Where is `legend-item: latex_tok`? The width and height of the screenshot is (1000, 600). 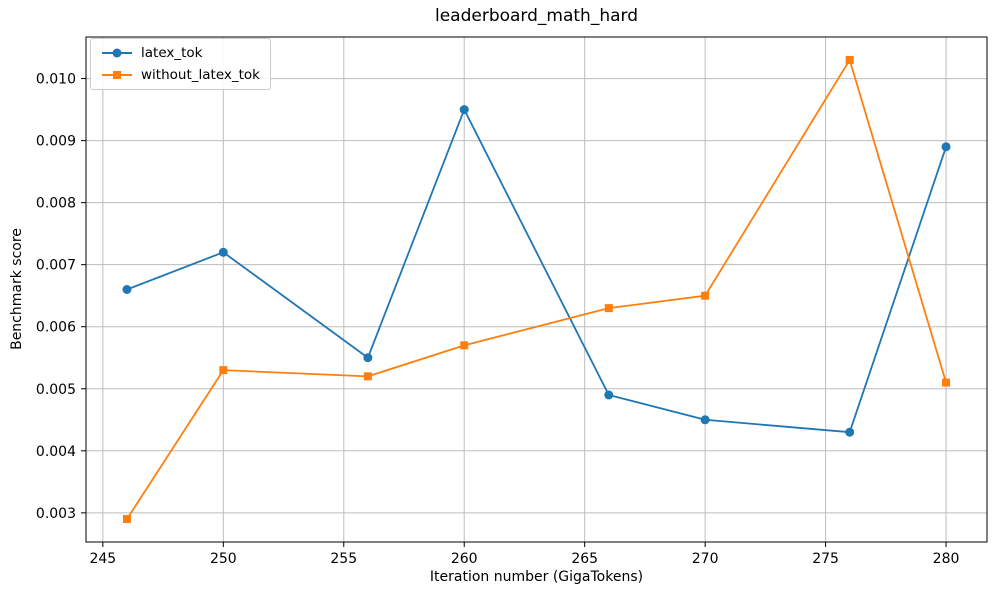
legend-item: latex_tok is located at coordinates (180, 53).